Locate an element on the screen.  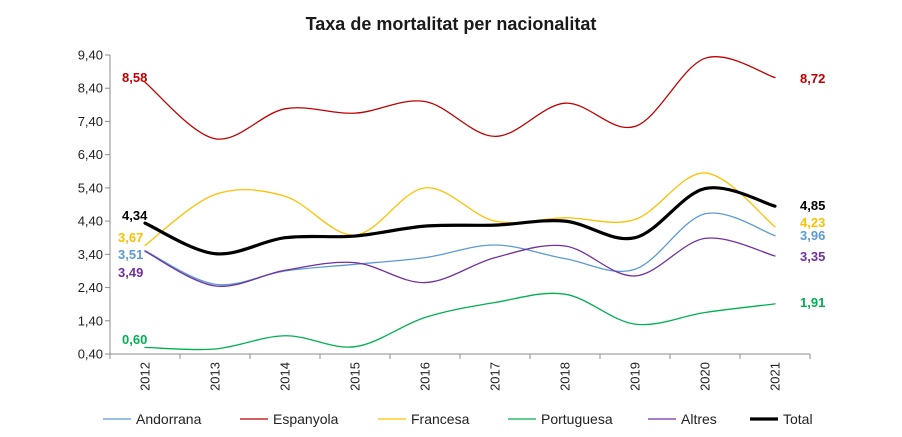
end-value-label-espanyola: 8,72 is located at coordinates (812, 78).